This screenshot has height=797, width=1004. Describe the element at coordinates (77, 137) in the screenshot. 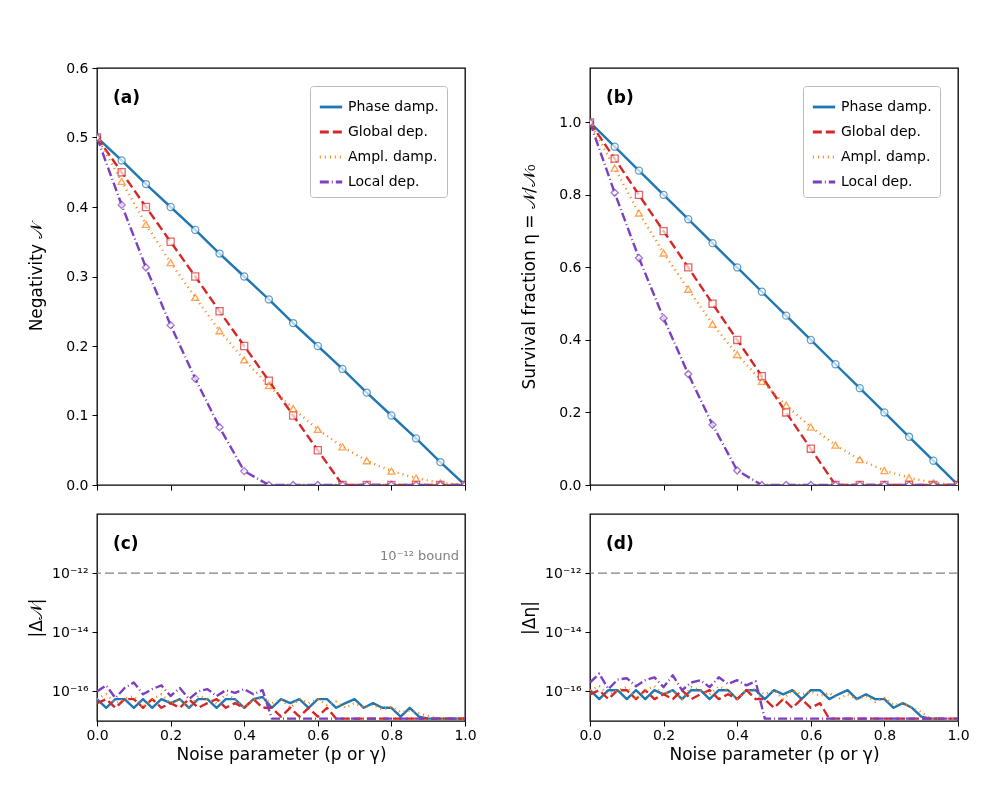

I see `y-tick-label: 0.5` at that location.